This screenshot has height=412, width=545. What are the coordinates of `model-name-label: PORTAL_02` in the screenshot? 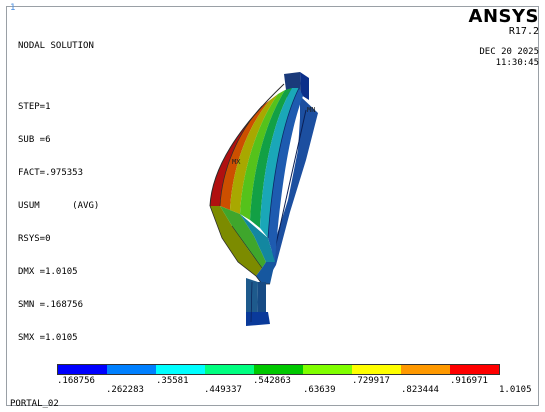 It's located at (34, 404).